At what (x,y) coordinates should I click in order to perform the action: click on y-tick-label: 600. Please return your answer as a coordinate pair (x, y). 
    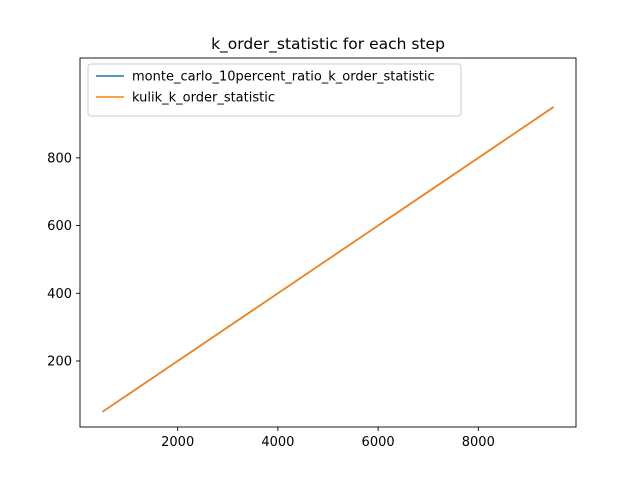
    Looking at the image, I should click on (59, 226).